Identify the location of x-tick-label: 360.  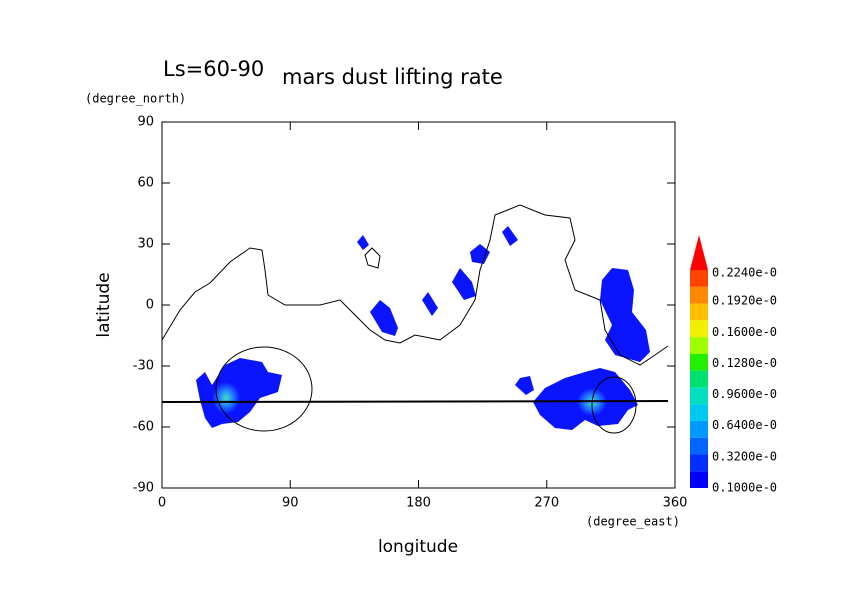
(675, 503).